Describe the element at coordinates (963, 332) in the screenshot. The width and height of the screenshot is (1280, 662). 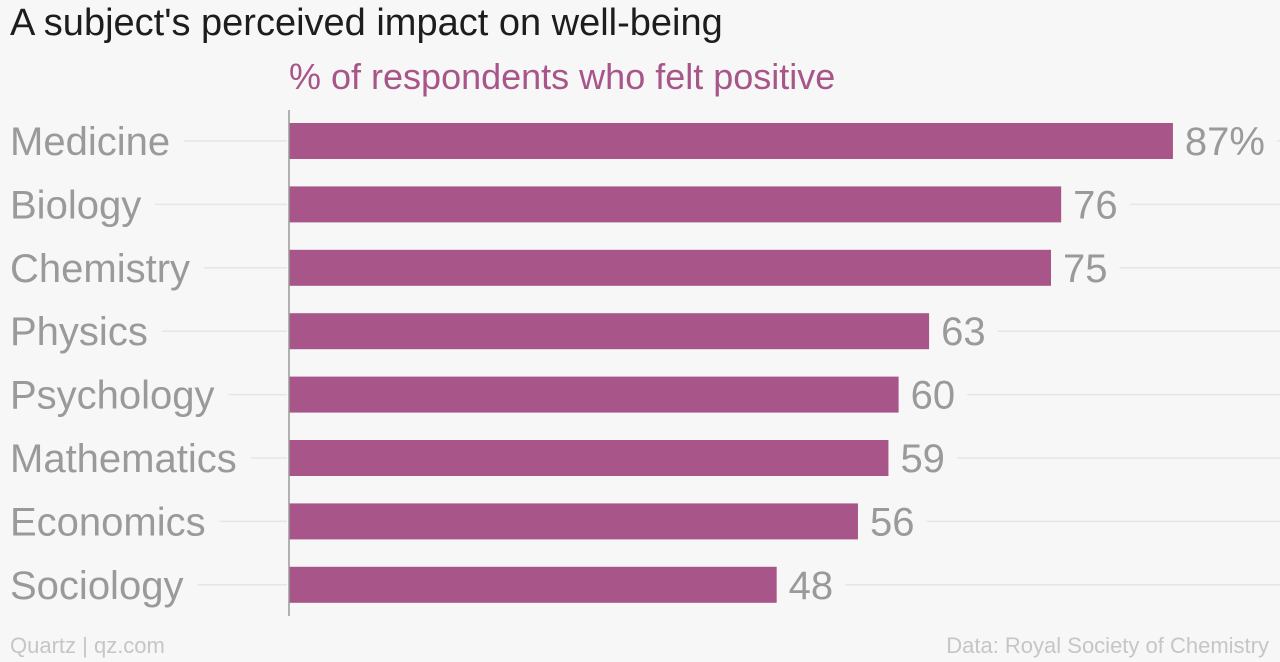
I see `value-label: 63` at that location.